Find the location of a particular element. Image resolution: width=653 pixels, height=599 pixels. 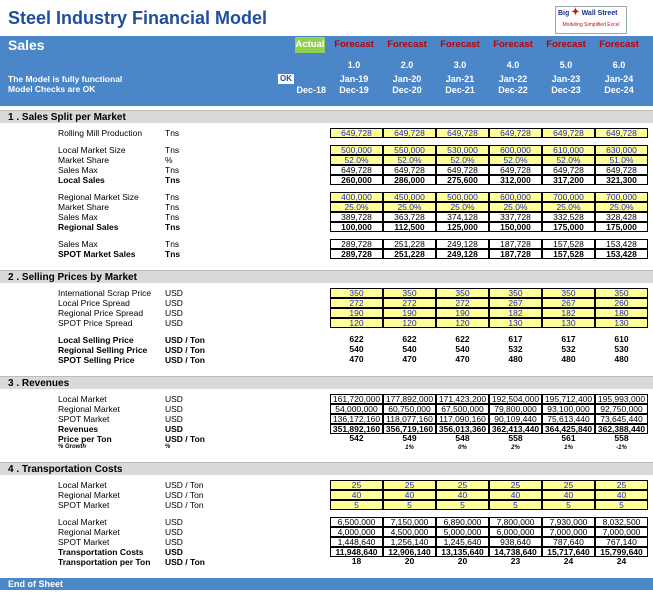

forecast-label: Forecast is located at coordinates (619, 44).